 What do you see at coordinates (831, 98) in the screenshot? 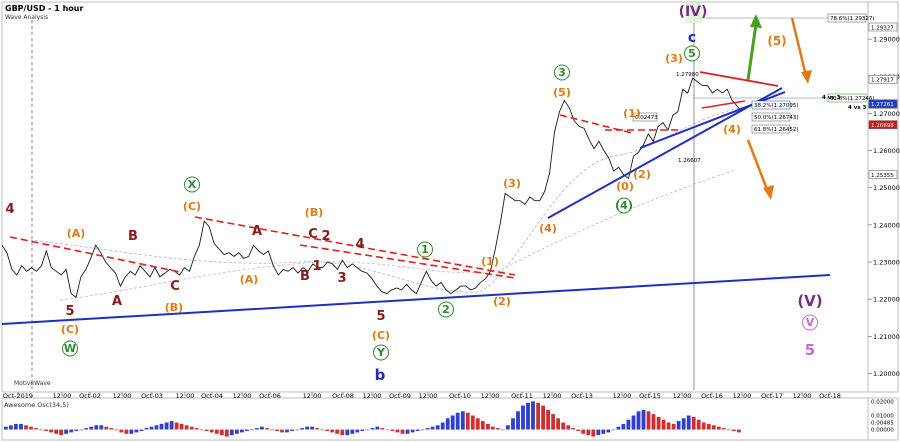
I see `label-4vs3-a: 4 vs 3` at bounding box center [831, 98].